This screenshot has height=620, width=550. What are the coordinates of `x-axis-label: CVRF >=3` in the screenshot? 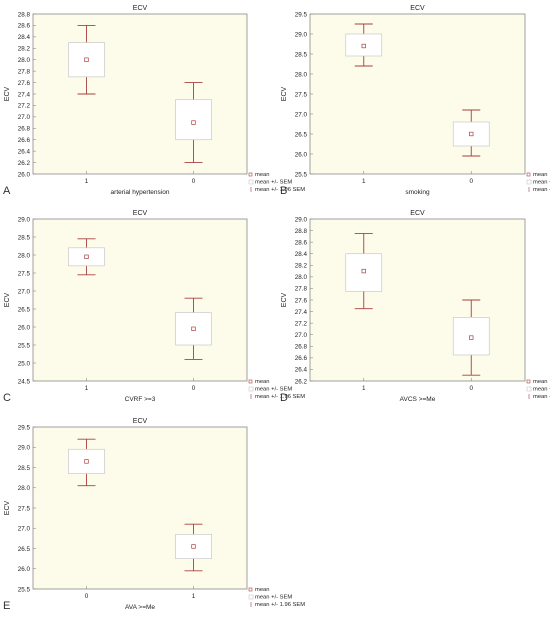 It's located at (140, 399).